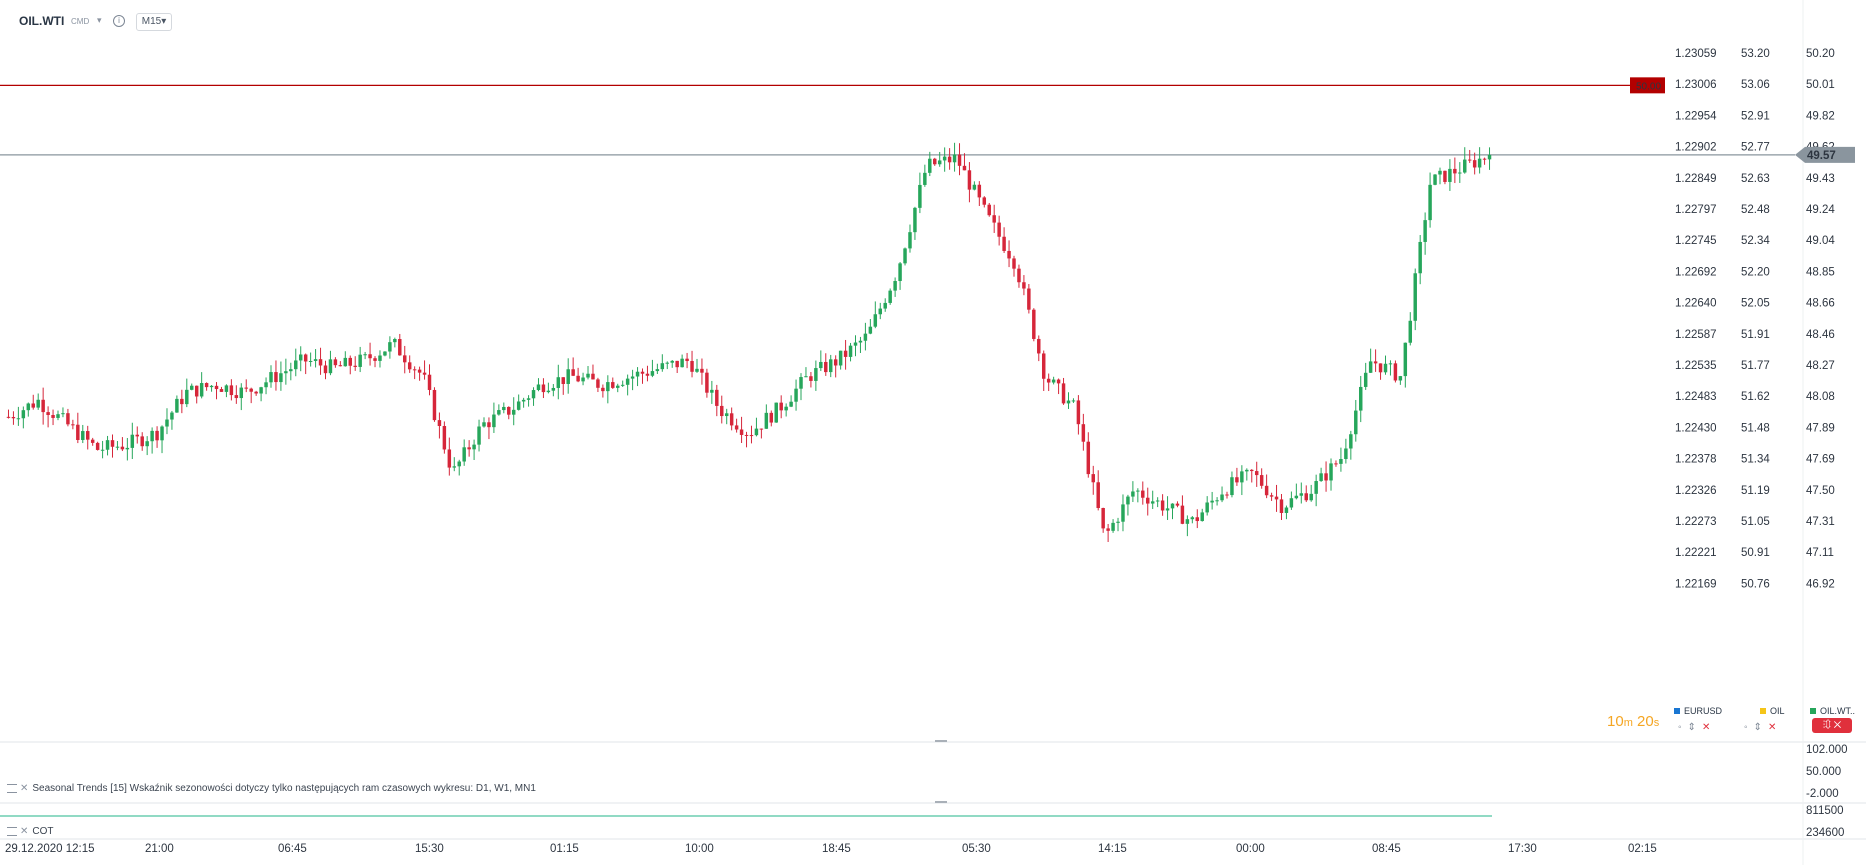 The height and width of the screenshot is (865, 1866). What do you see at coordinates (1755, 241) in the screenshot?
I see `price-tick-oil: 52.34` at bounding box center [1755, 241].